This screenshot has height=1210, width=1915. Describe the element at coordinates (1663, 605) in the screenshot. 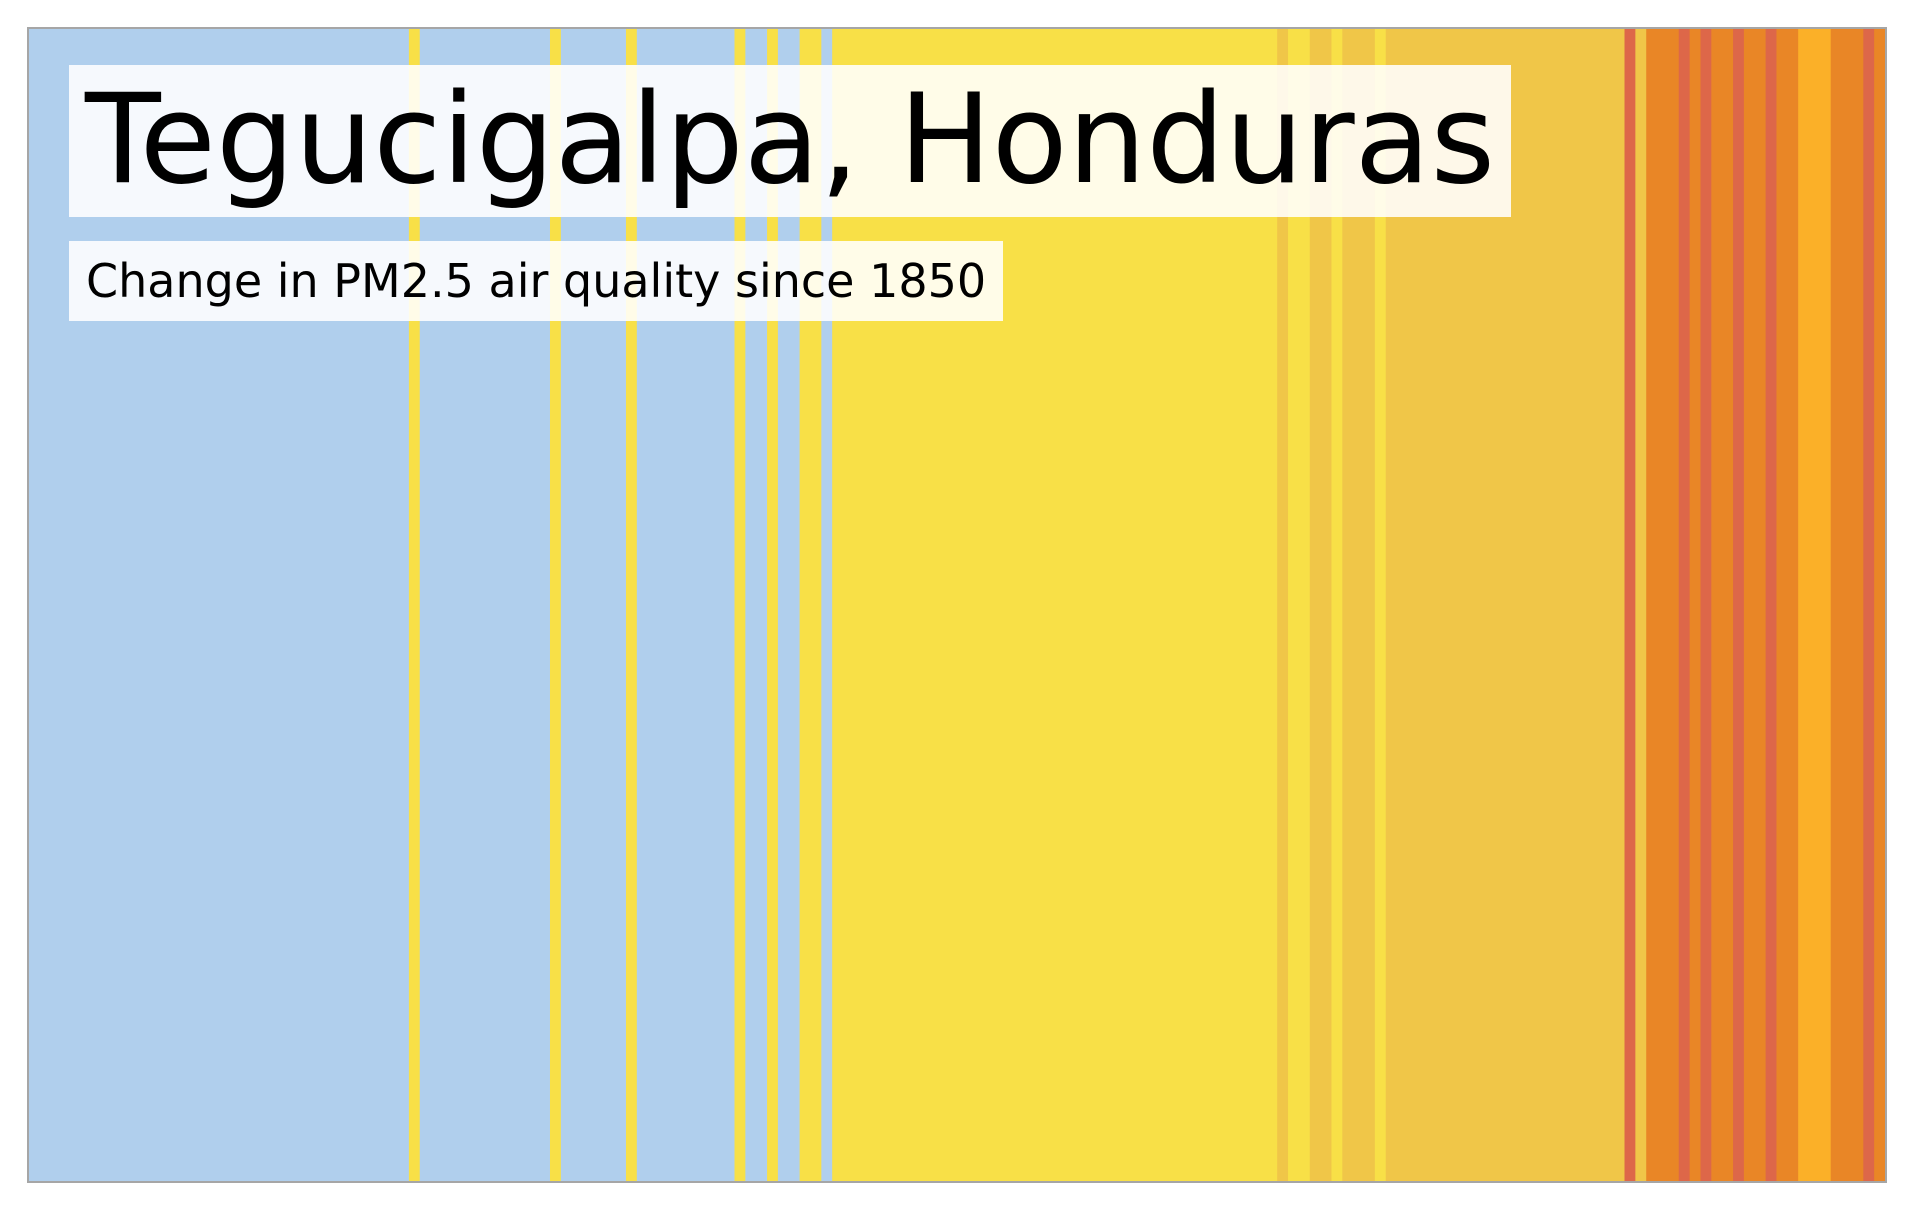

I see `stripe-1999-2002` at that location.